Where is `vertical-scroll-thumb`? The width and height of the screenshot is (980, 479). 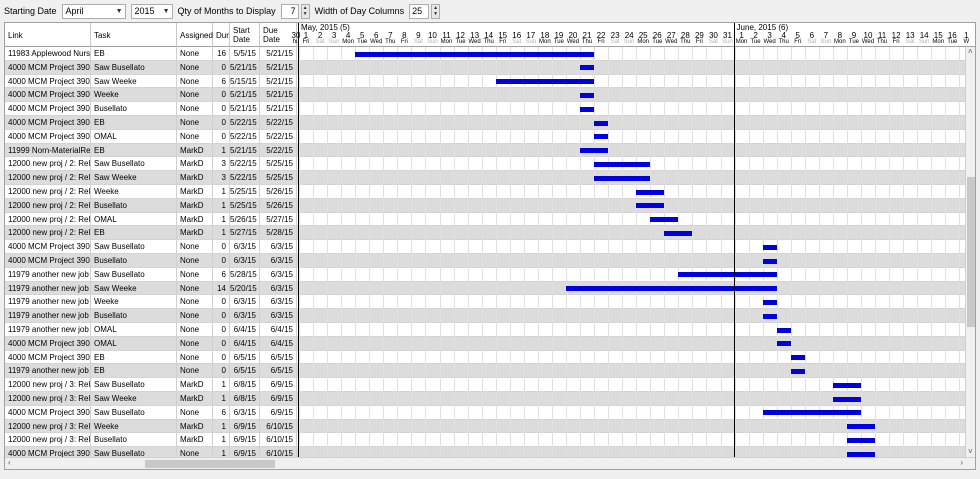 vertical-scroll-thumb is located at coordinates (971, 252).